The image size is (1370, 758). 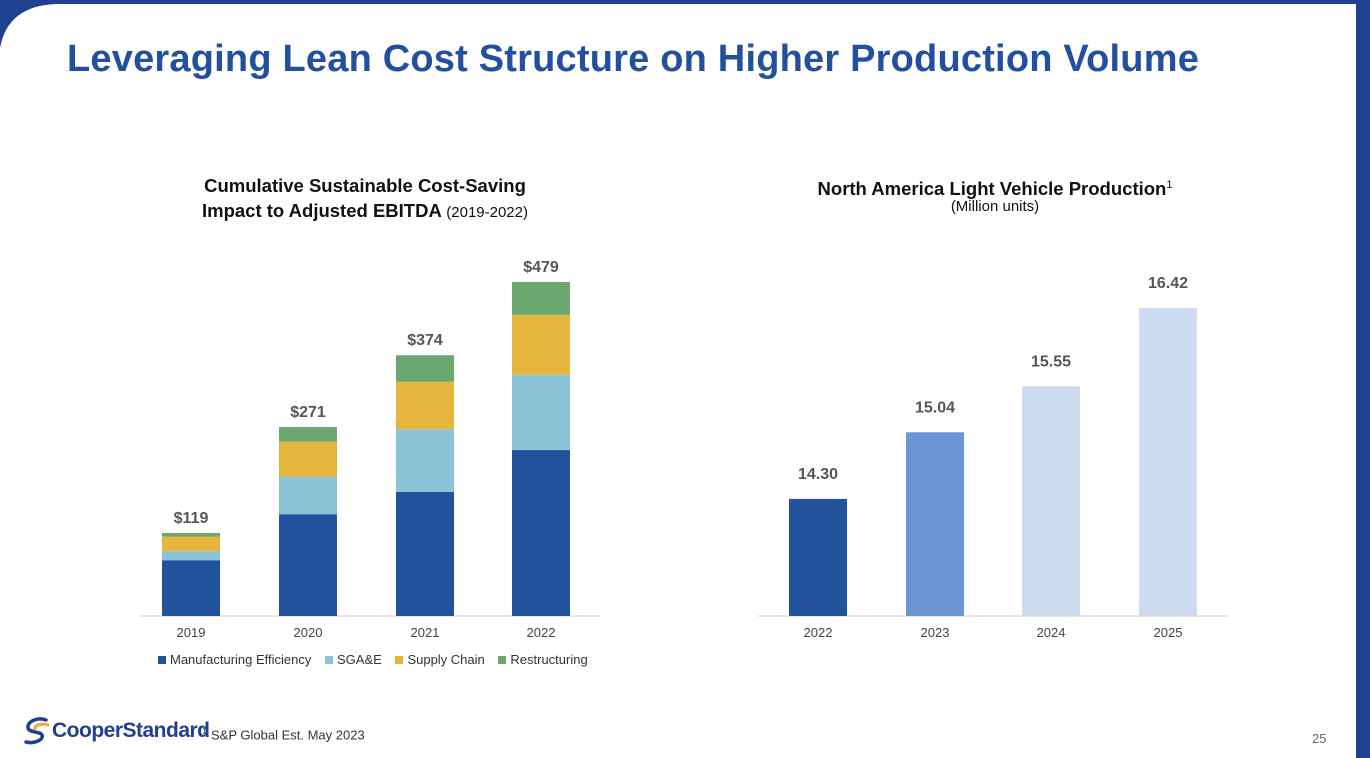 I want to click on production-bar-2023, so click(x=935, y=524).